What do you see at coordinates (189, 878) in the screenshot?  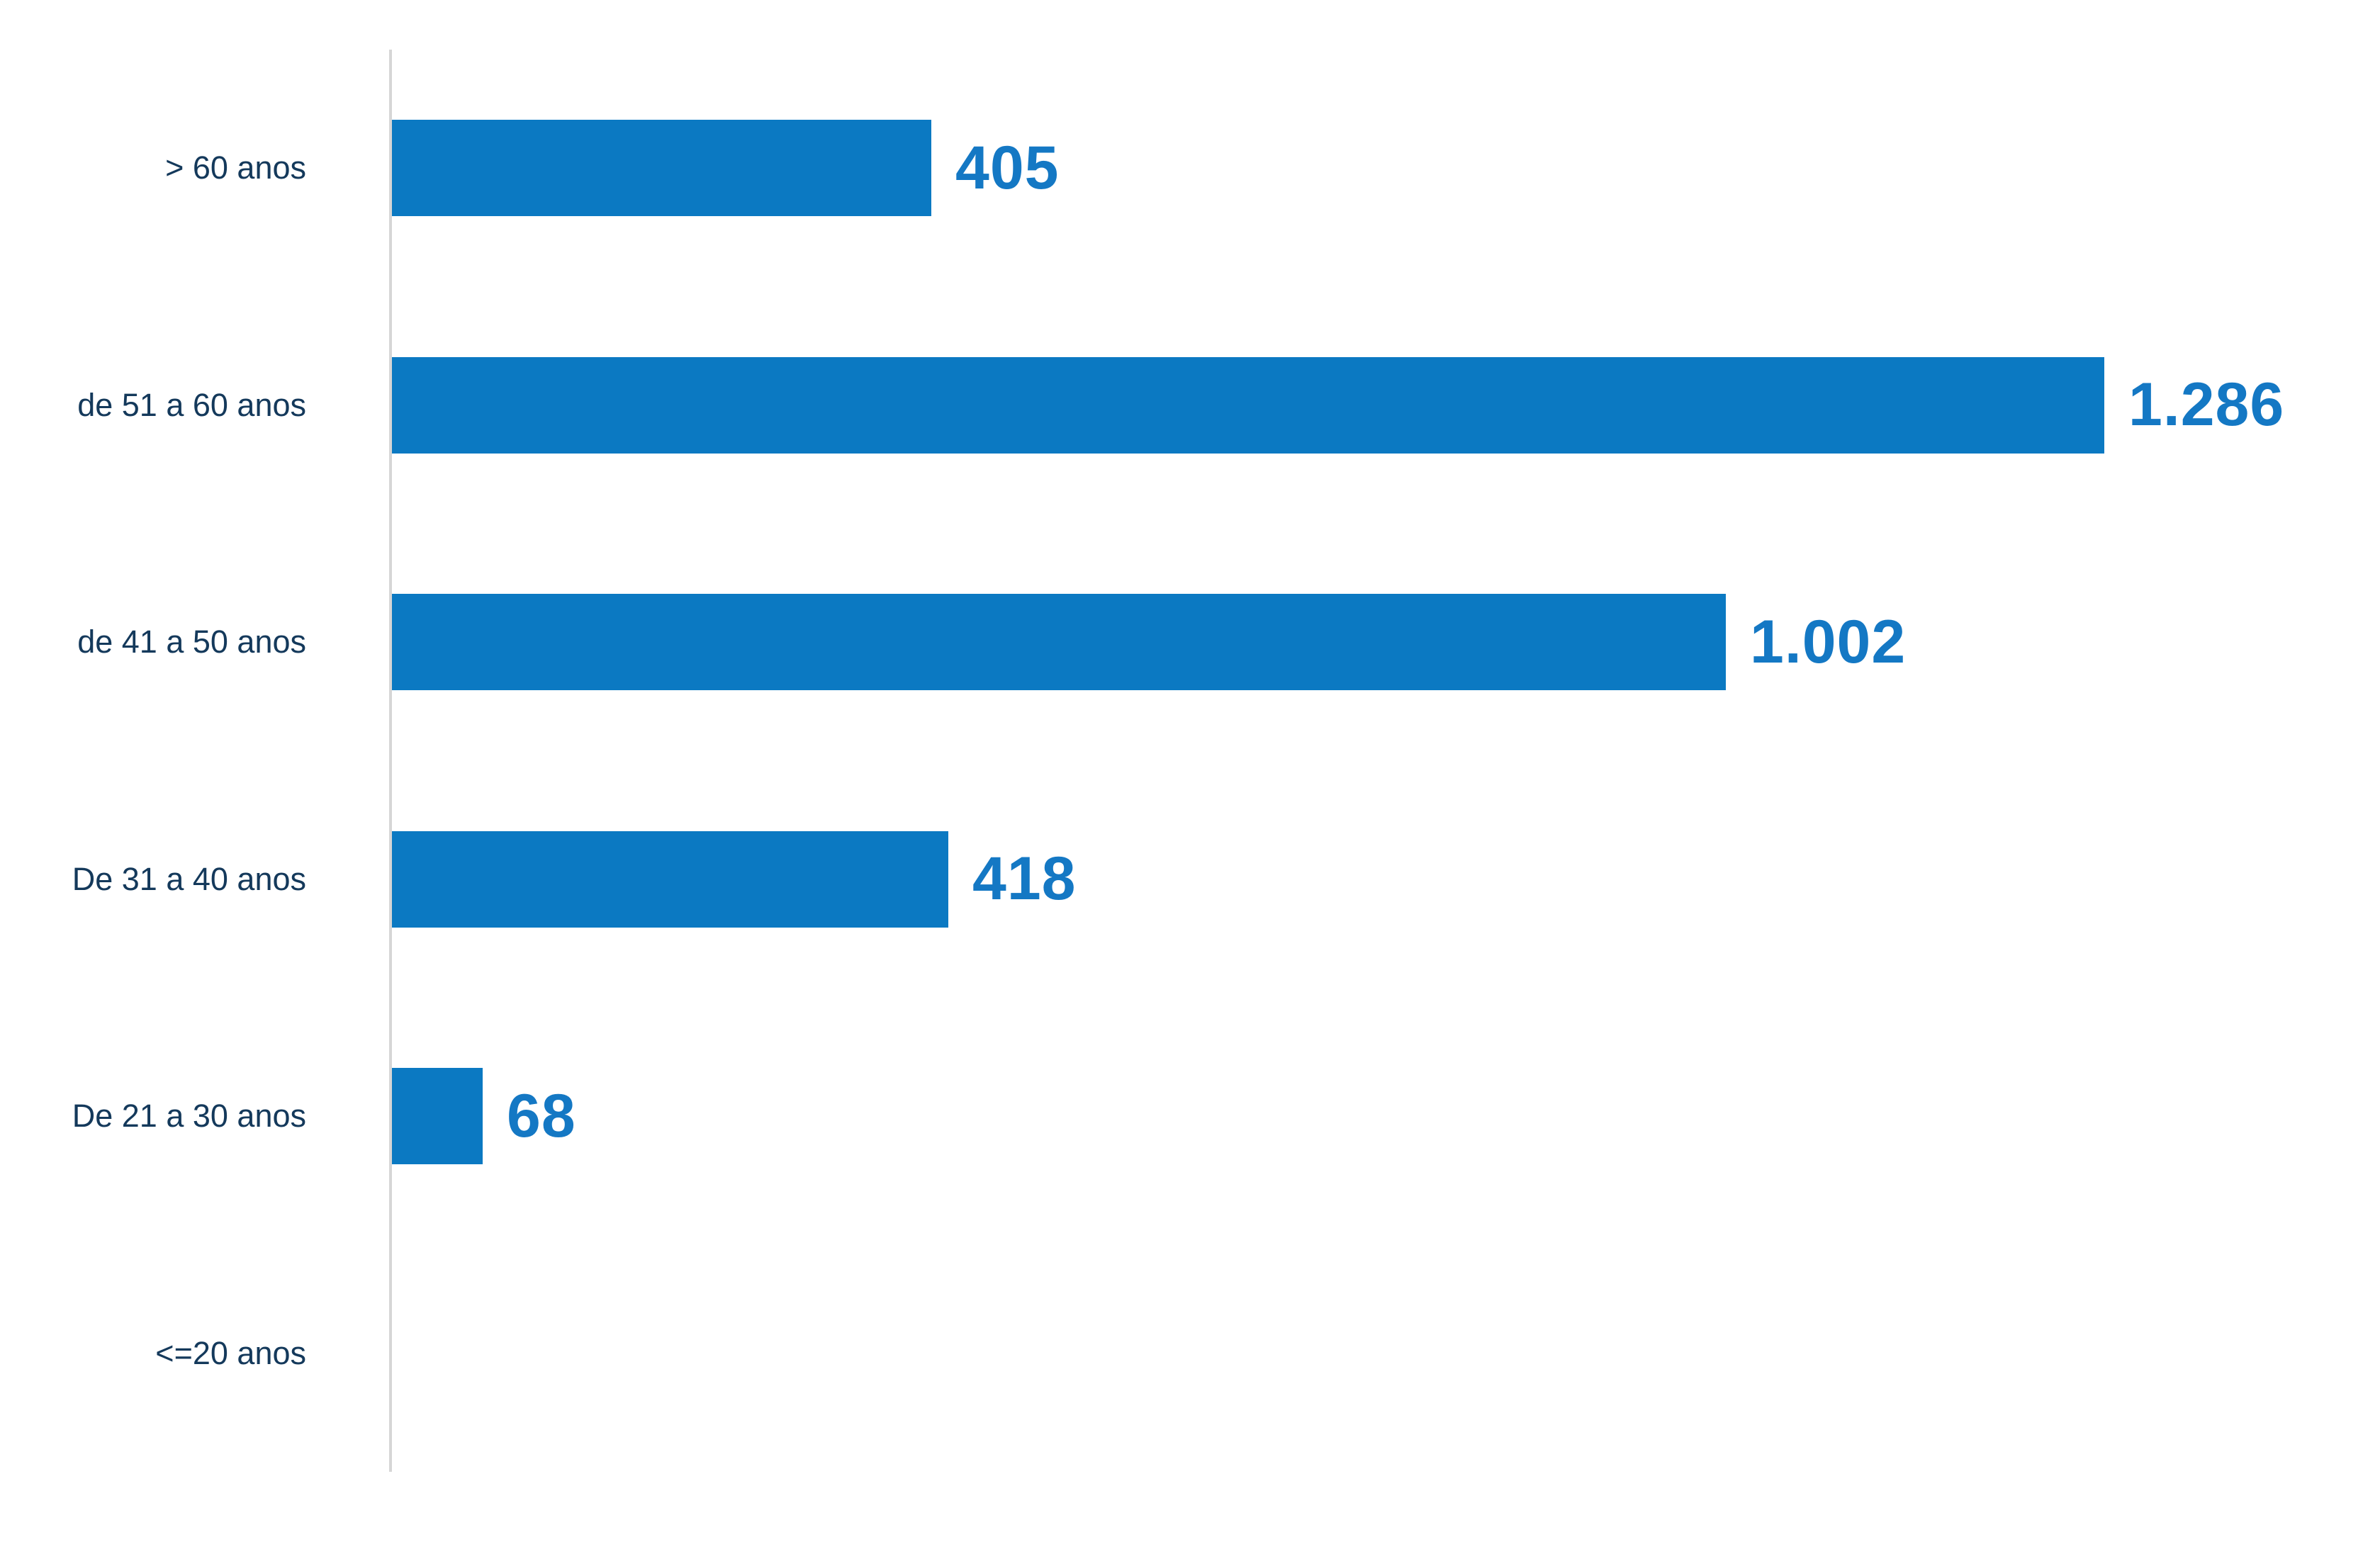 I see `category-label: De 31 a 40 anos` at bounding box center [189, 878].